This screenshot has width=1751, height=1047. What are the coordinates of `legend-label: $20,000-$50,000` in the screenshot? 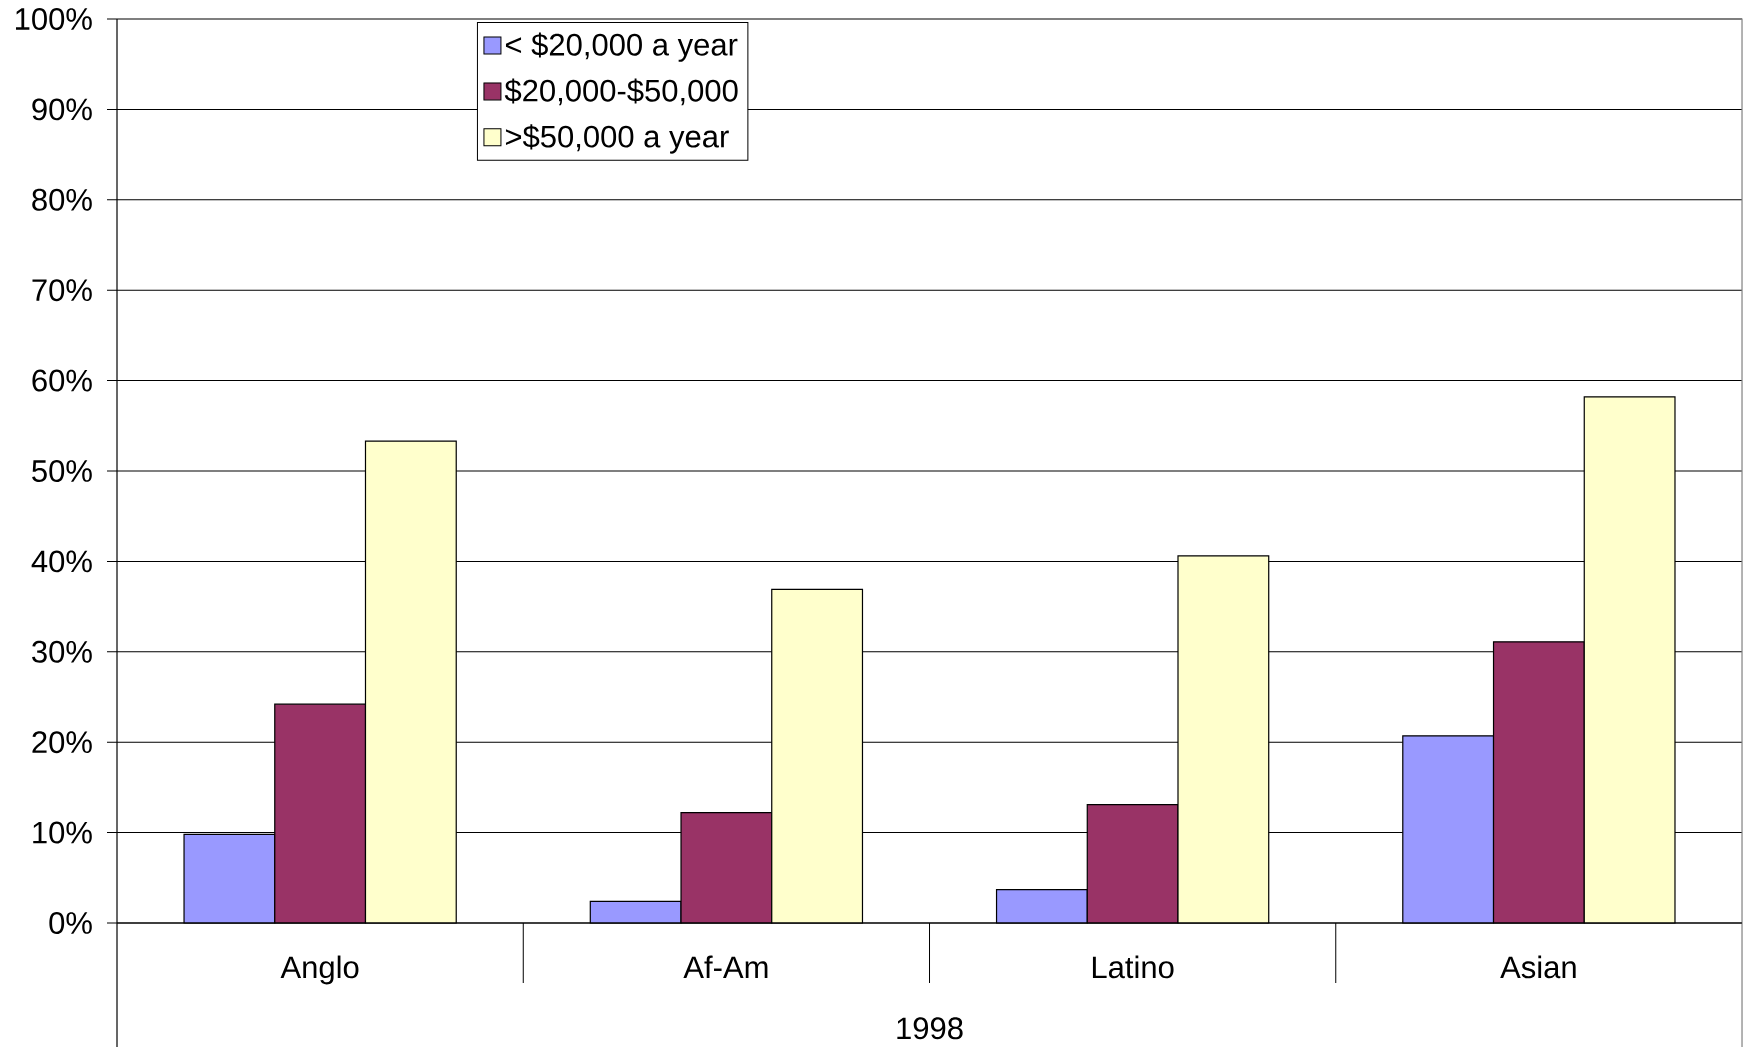 It's located at (621, 92).